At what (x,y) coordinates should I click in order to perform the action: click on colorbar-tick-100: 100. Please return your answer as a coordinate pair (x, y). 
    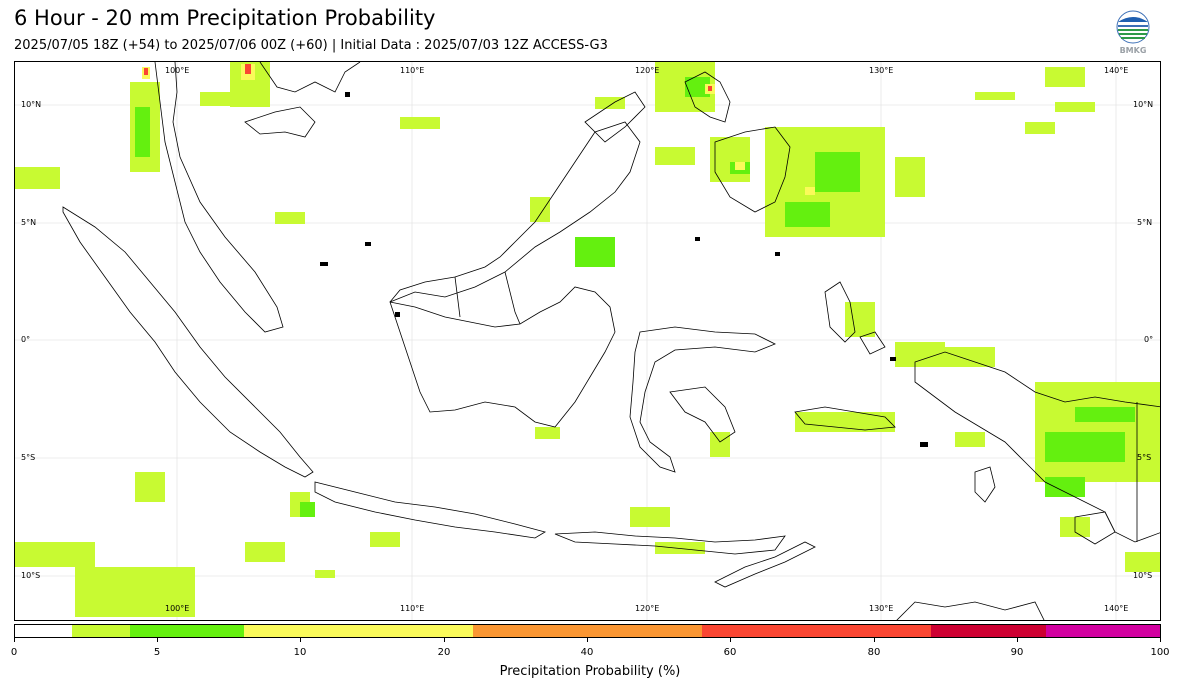
    Looking at the image, I should click on (1160, 652).